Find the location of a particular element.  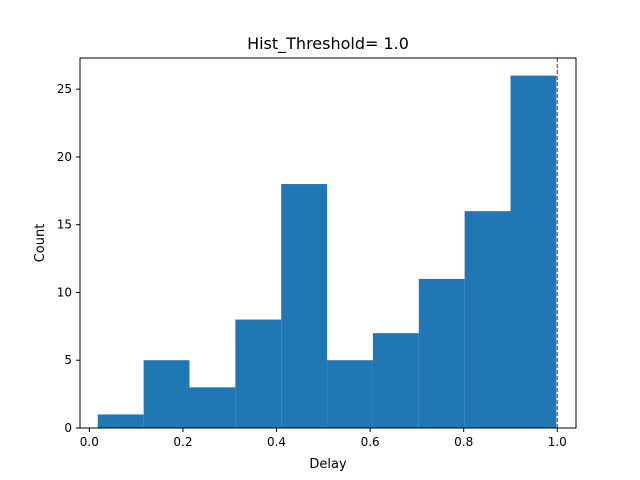

x-tick-label: 0.0 is located at coordinates (89, 442).